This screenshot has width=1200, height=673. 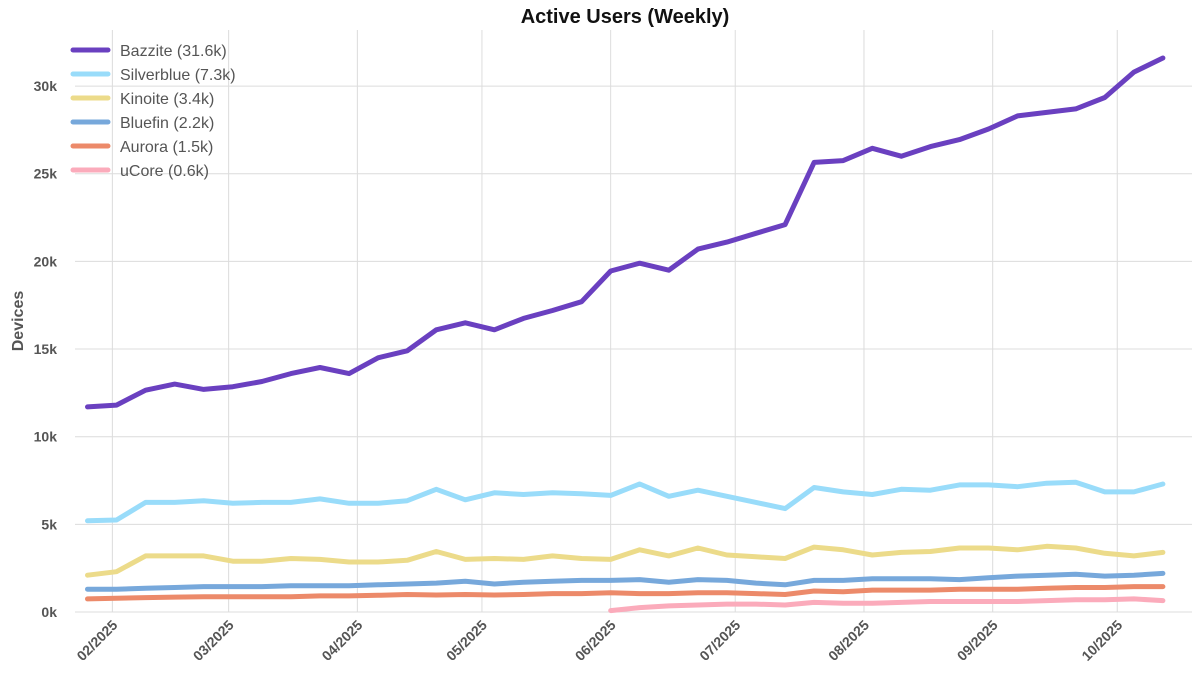 I want to click on x-tick-label: 02/2025, so click(x=96, y=640).